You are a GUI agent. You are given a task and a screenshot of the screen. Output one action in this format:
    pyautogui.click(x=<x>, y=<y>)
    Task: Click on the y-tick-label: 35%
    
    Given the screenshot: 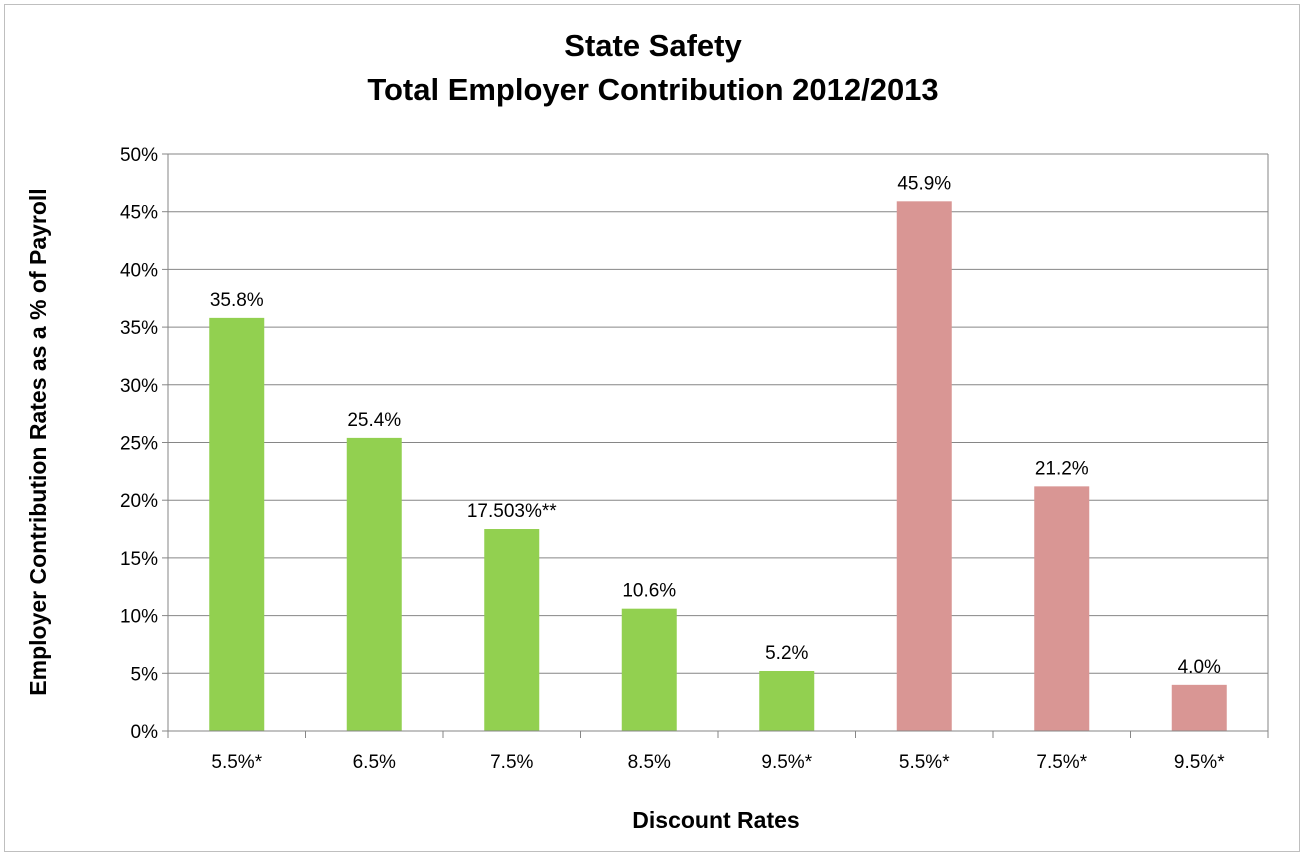 What is the action you would take?
    pyautogui.click(x=139, y=328)
    